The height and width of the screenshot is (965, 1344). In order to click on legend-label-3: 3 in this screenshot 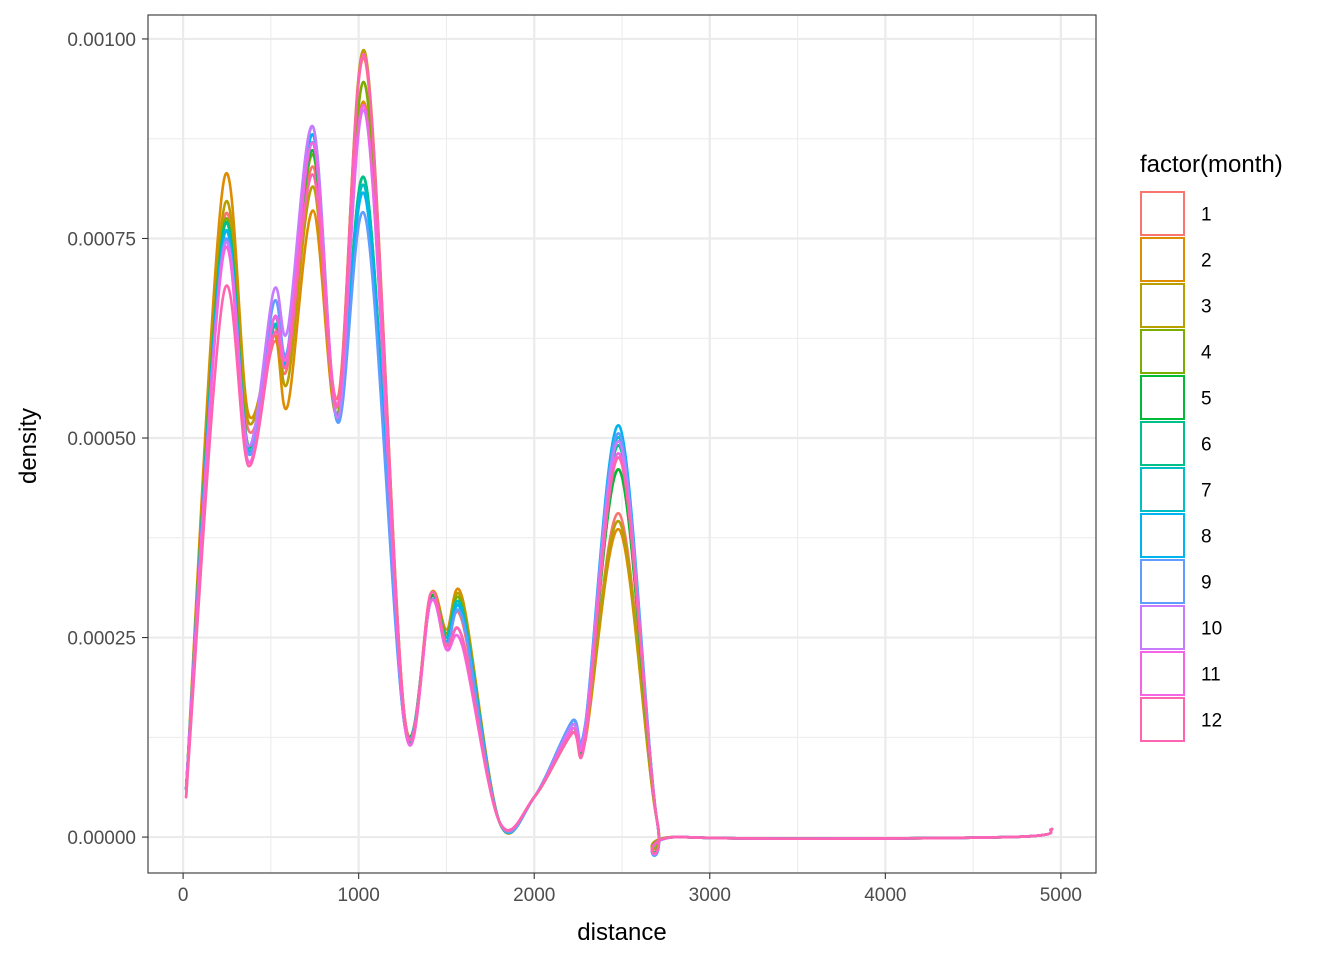, I will do `click(1206, 307)`.